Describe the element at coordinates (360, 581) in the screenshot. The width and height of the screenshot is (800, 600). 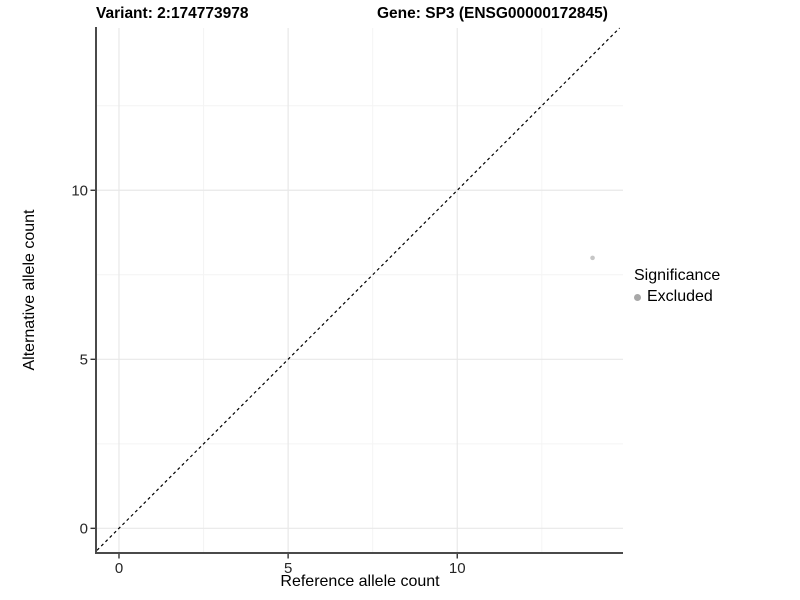
I see `x-axis-label: Reference allele count` at that location.